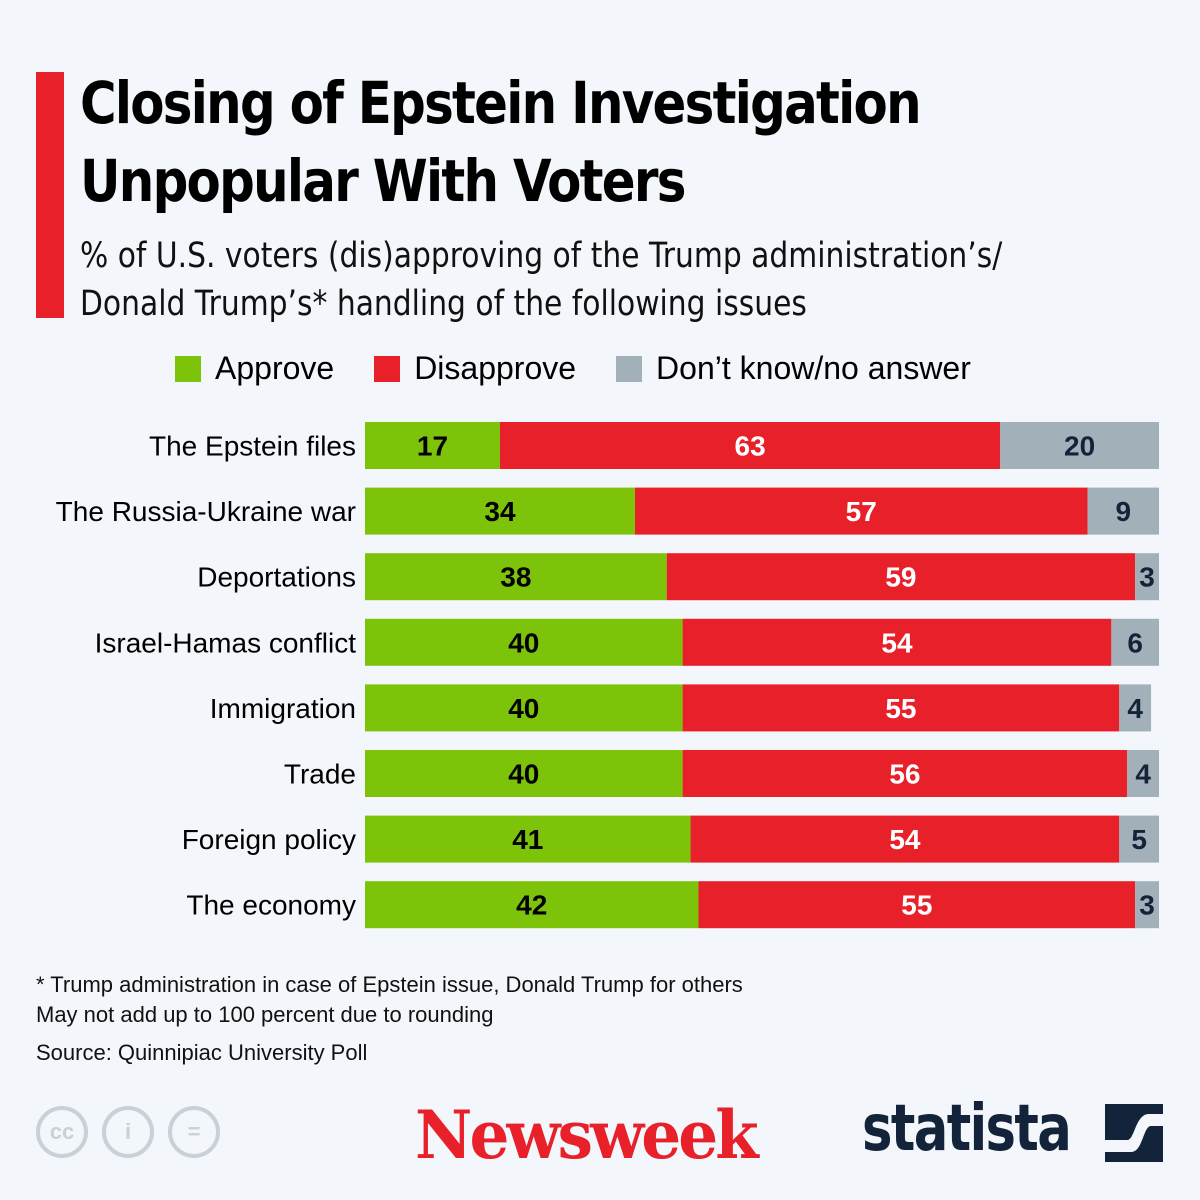 Image resolution: width=1200 pixels, height=1200 pixels. I want to click on source: Source: Quinnipiac University Poll, so click(202, 1052).